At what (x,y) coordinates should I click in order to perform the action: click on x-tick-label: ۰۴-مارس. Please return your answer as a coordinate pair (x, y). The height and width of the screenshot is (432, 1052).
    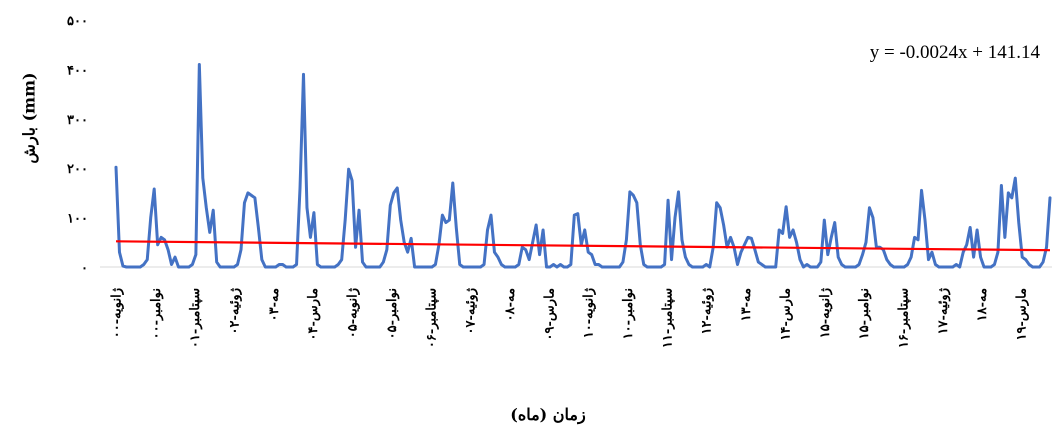
    Looking at the image, I should click on (313, 314).